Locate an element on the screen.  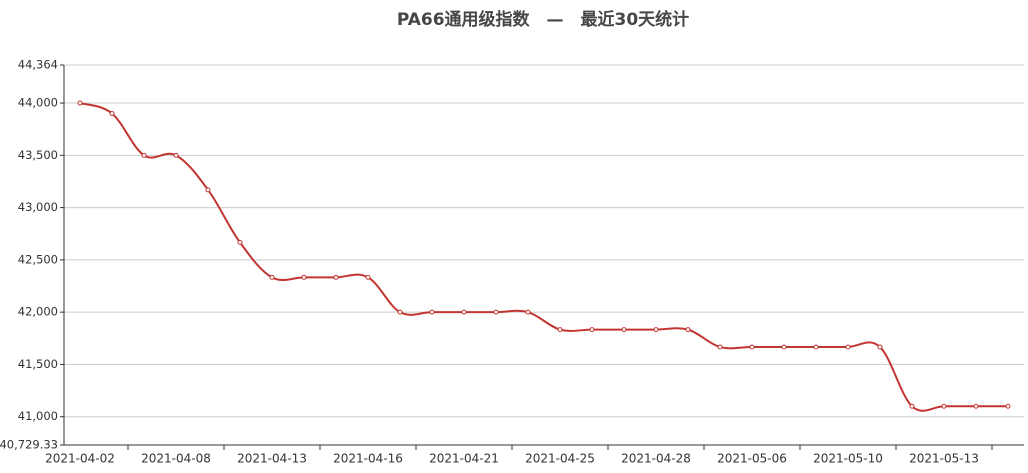
y-tick-label: 44,000 is located at coordinates (38, 103).